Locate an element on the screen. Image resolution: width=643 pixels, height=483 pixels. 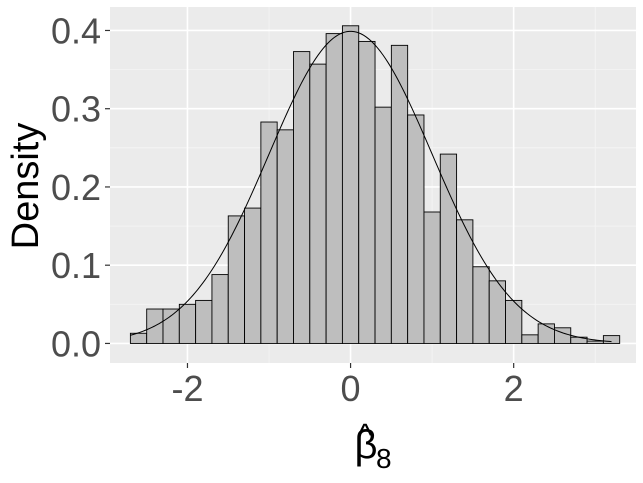
x-axis-title-subscript: 8 is located at coordinates (384, 458).